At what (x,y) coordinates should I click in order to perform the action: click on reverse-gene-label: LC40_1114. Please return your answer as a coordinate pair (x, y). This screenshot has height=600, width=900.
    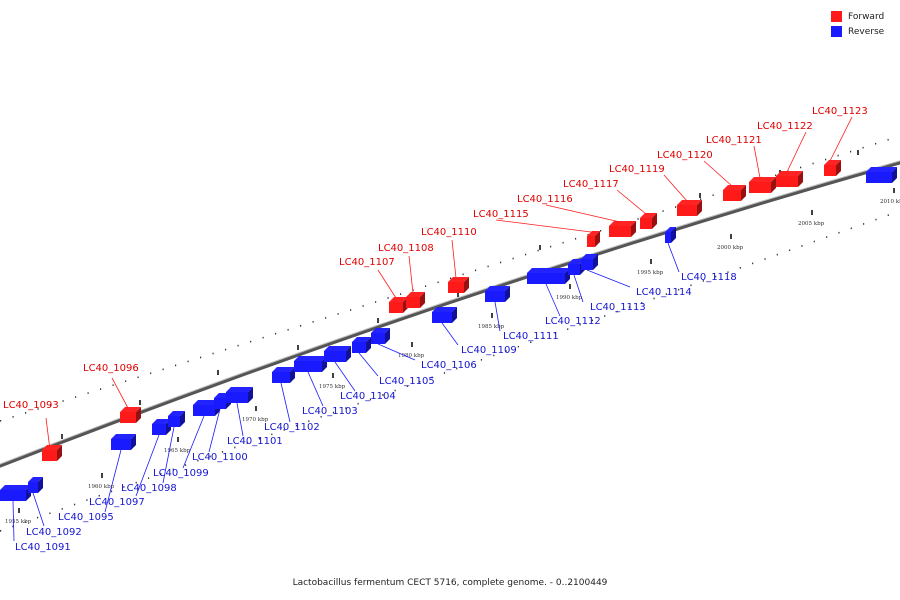
    Looking at the image, I should click on (664, 292).